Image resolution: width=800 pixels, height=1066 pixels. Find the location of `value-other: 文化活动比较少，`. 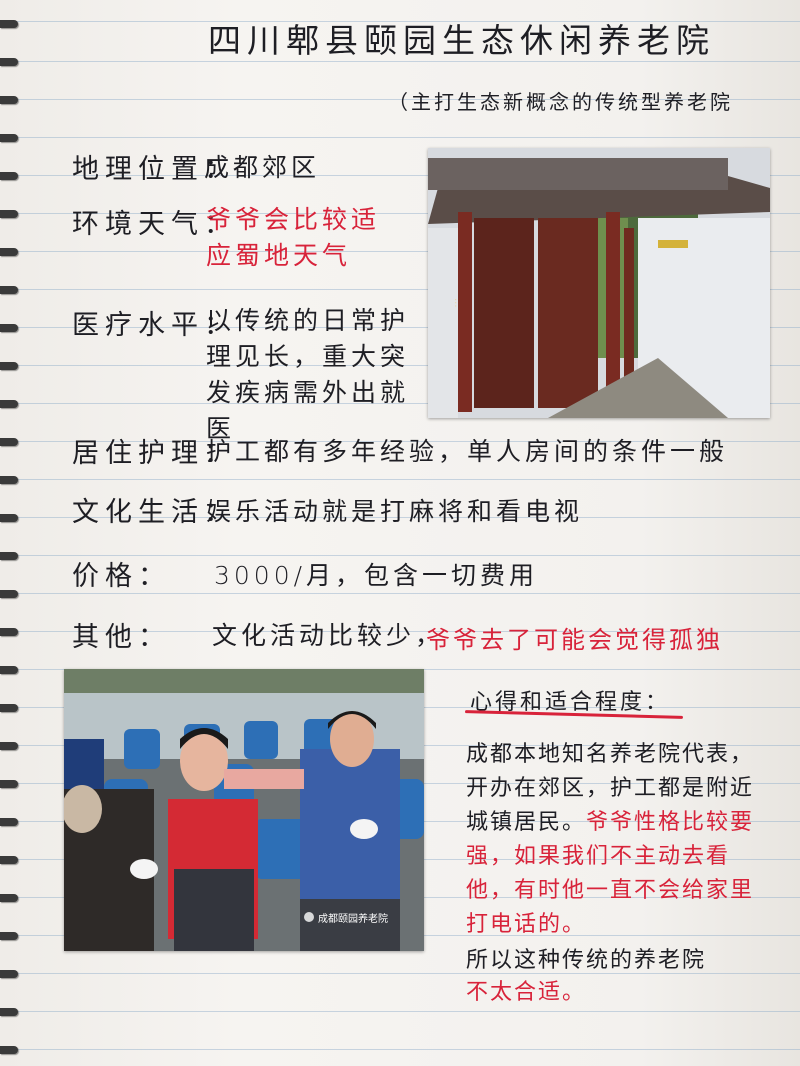

value-other: 文化活动比较少， is located at coordinates (328, 635).